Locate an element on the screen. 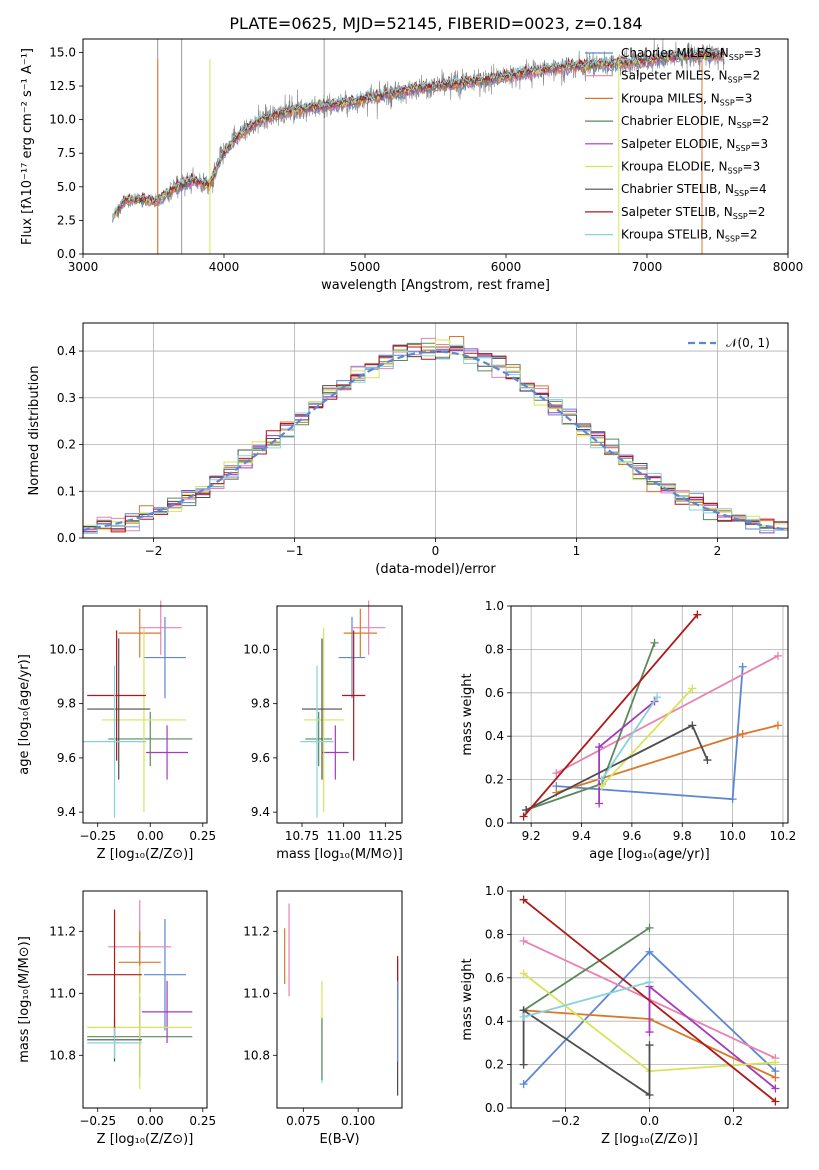  x-tick-label: 0.100 is located at coordinates (358, 1121).